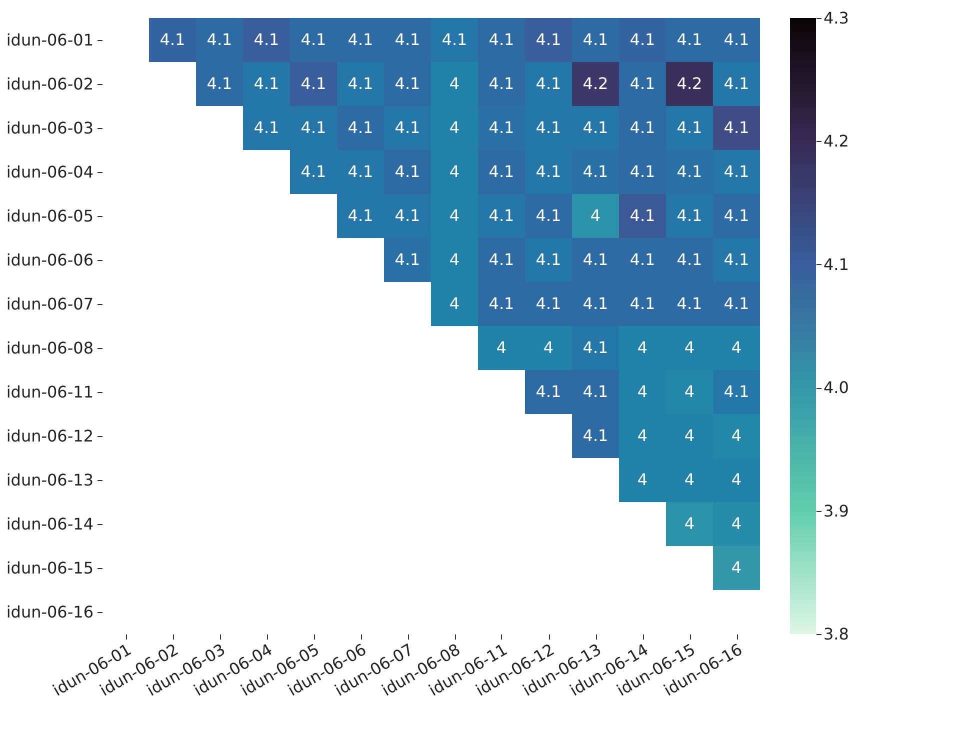 The height and width of the screenshot is (742, 964). What do you see at coordinates (50, 260) in the screenshot?
I see `y-tick-label: idun-06-06` at bounding box center [50, 260].